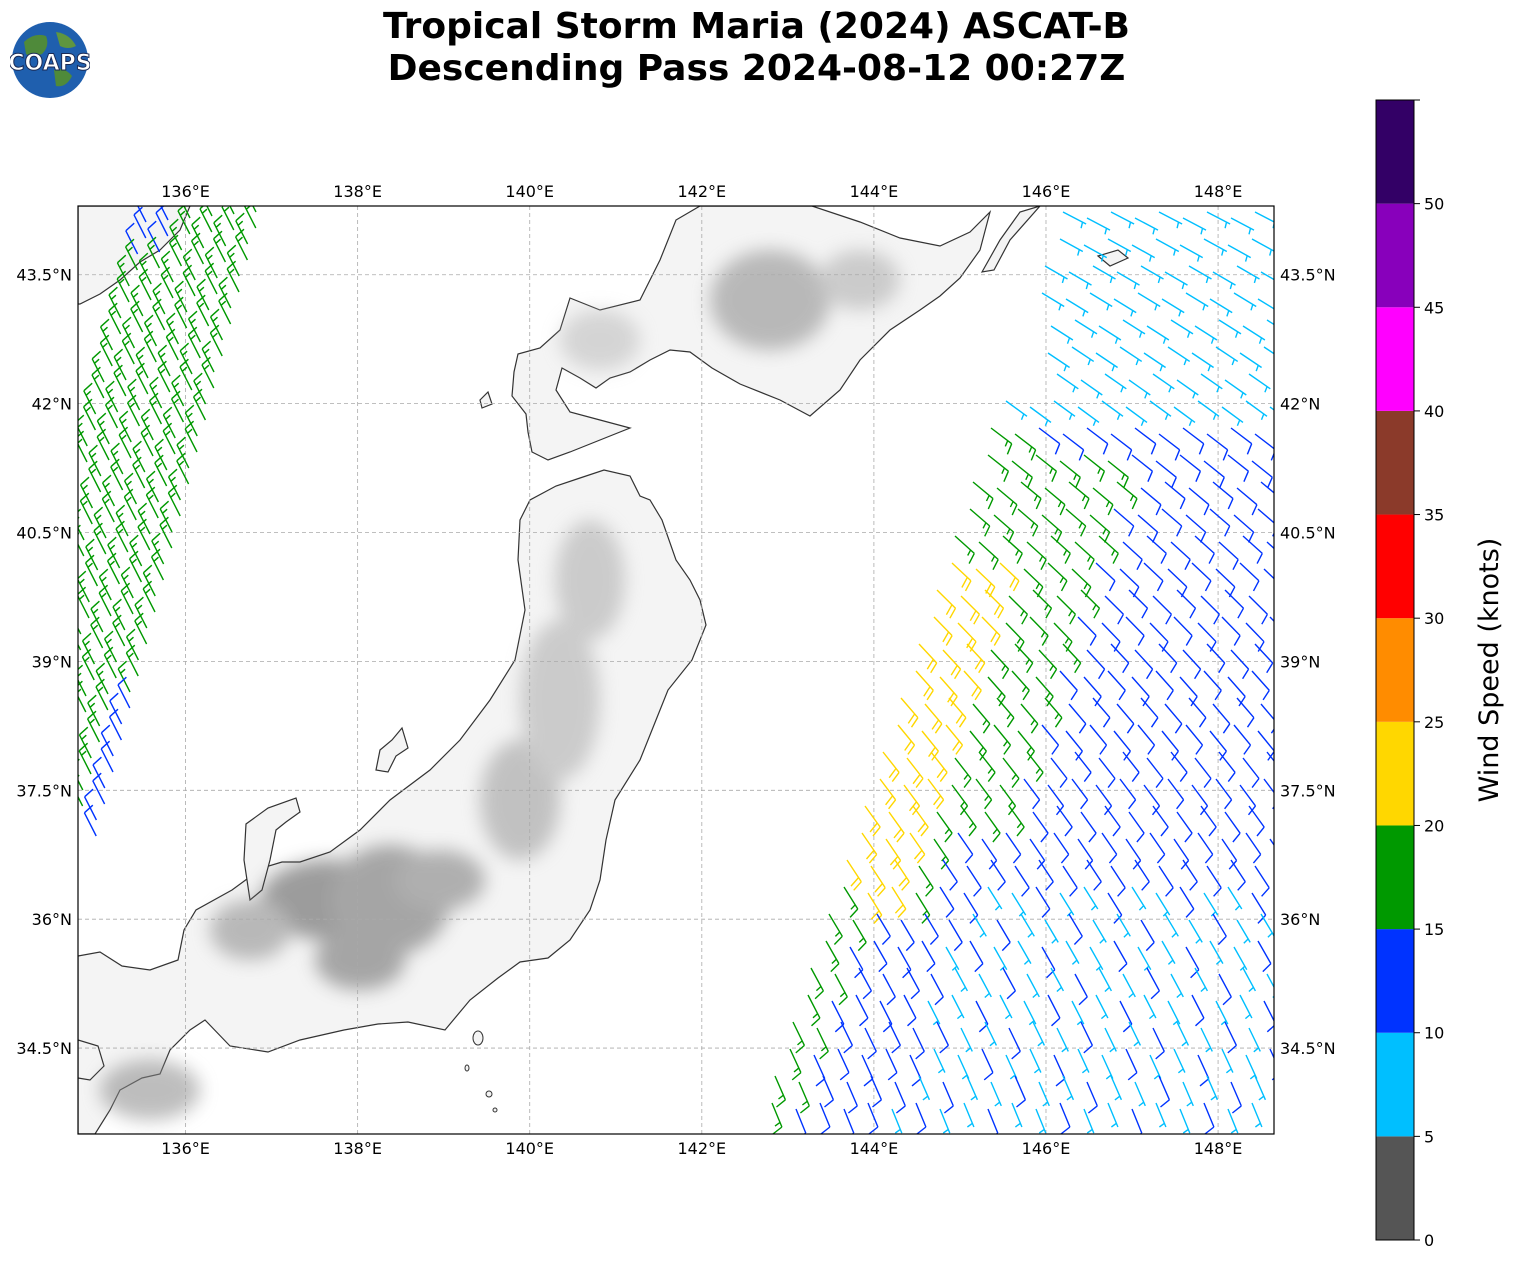 The image size is (1513, 1264). What do you see at coordinates (52, 919) in the screenshot?
I see `lat-tick-label-left: 36°N` at bounding box center [52, 919].